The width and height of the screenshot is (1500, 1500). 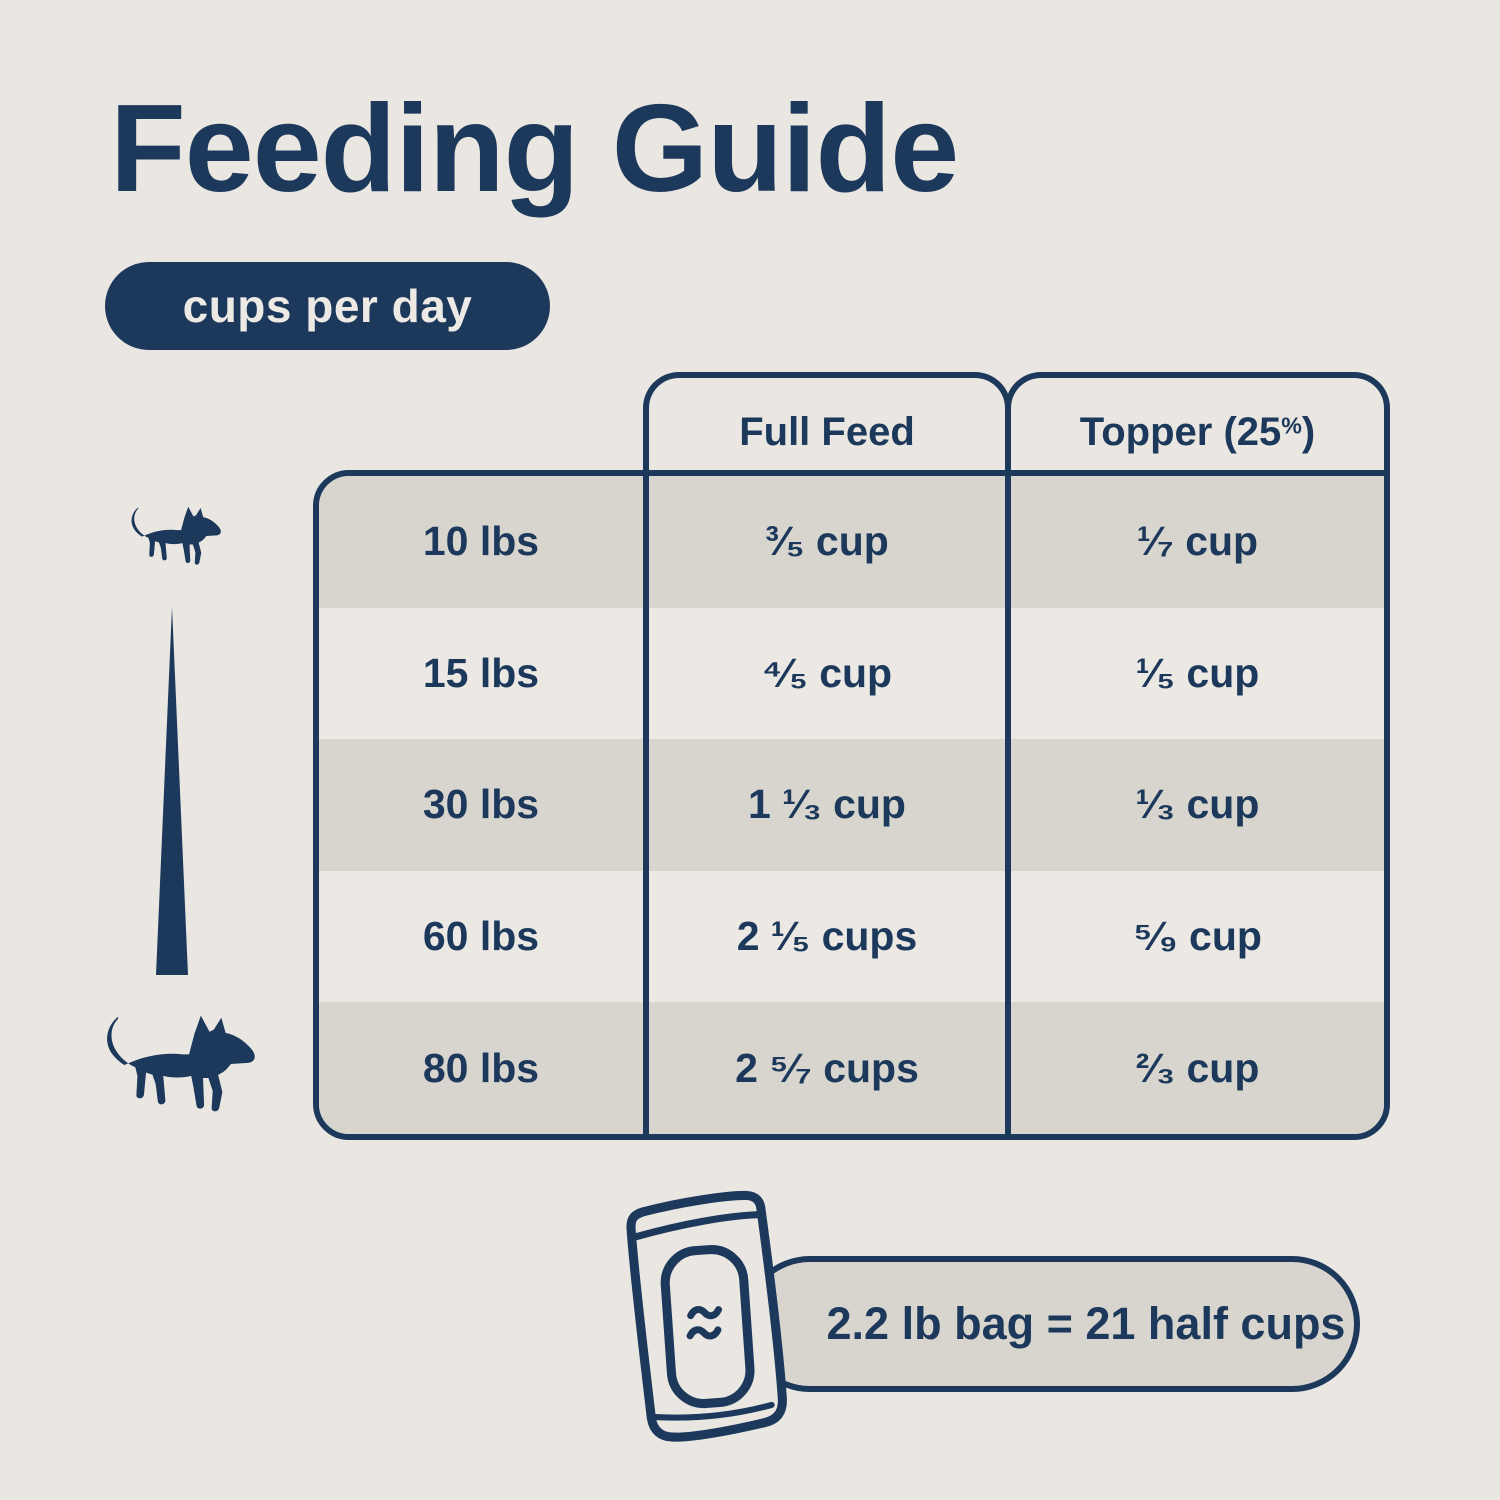 I want to click on bag-note-pill: 2.2 lb bag = 21 half cups, so click(x=1051, y=1324).